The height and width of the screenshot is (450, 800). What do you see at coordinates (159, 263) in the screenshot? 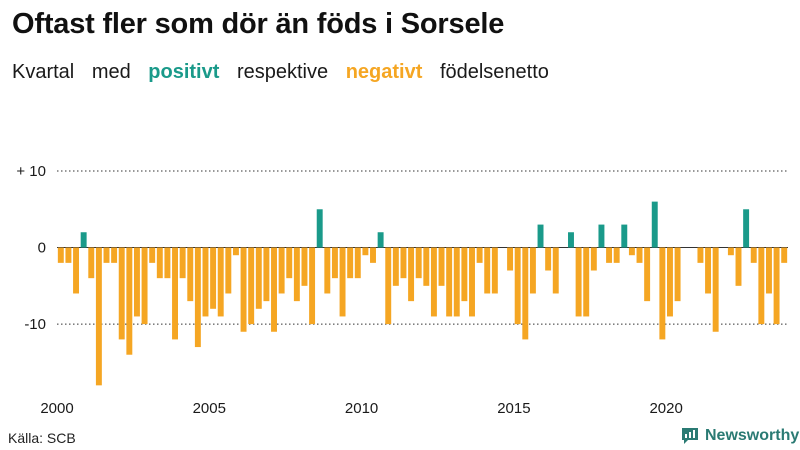
I see `bar-2003K2` at bounding box center [159, 263].